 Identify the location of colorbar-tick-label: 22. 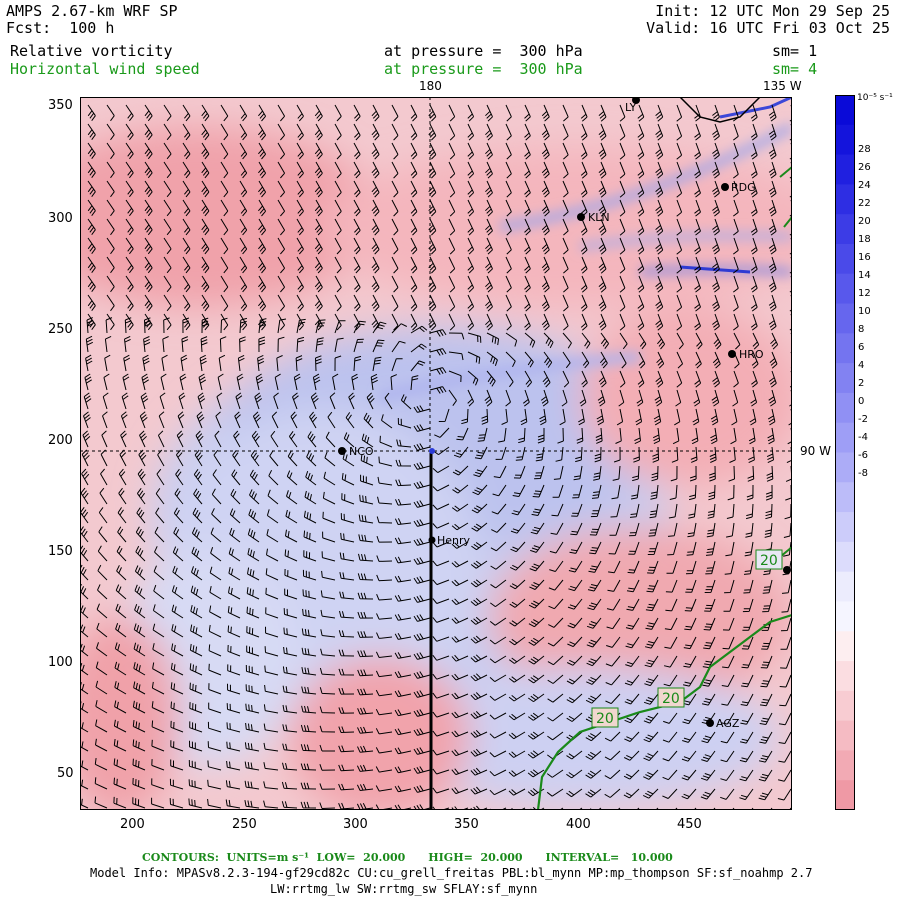
(864, 203).